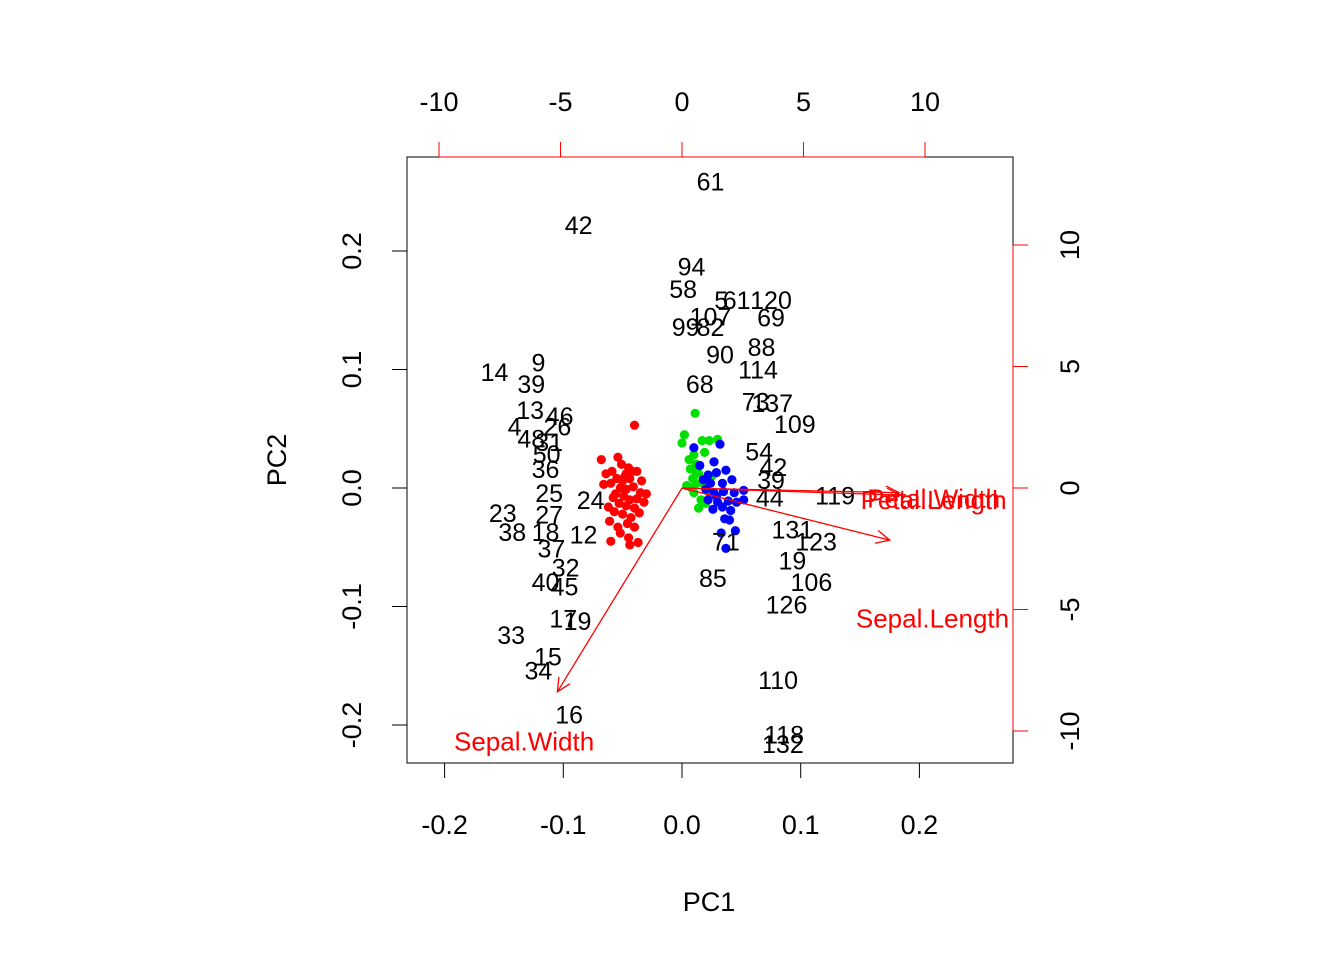 This screenshot has height=960, width=1344. What do you see at coordinates (711, 317) in the screenshot?
I see `observation-label: 107` at bounding box center [711, 317].